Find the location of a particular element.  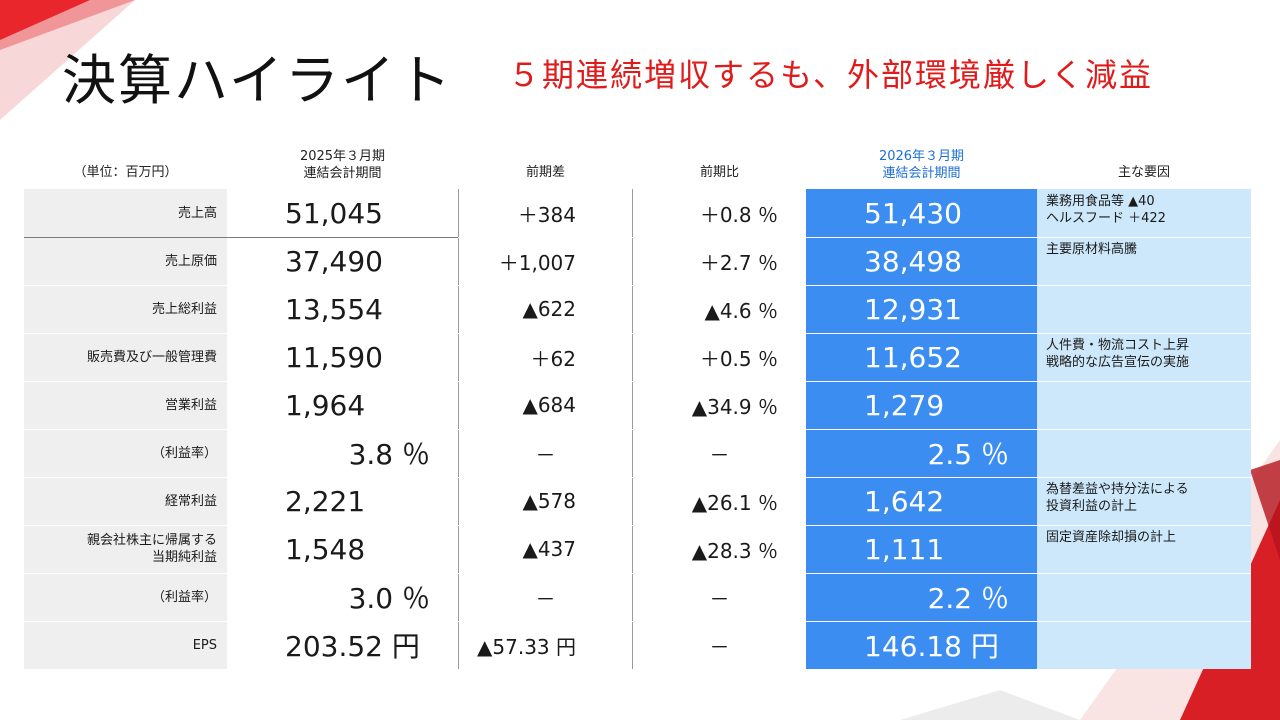

value-2025: 51,045 is located at coordinates (342, 213).